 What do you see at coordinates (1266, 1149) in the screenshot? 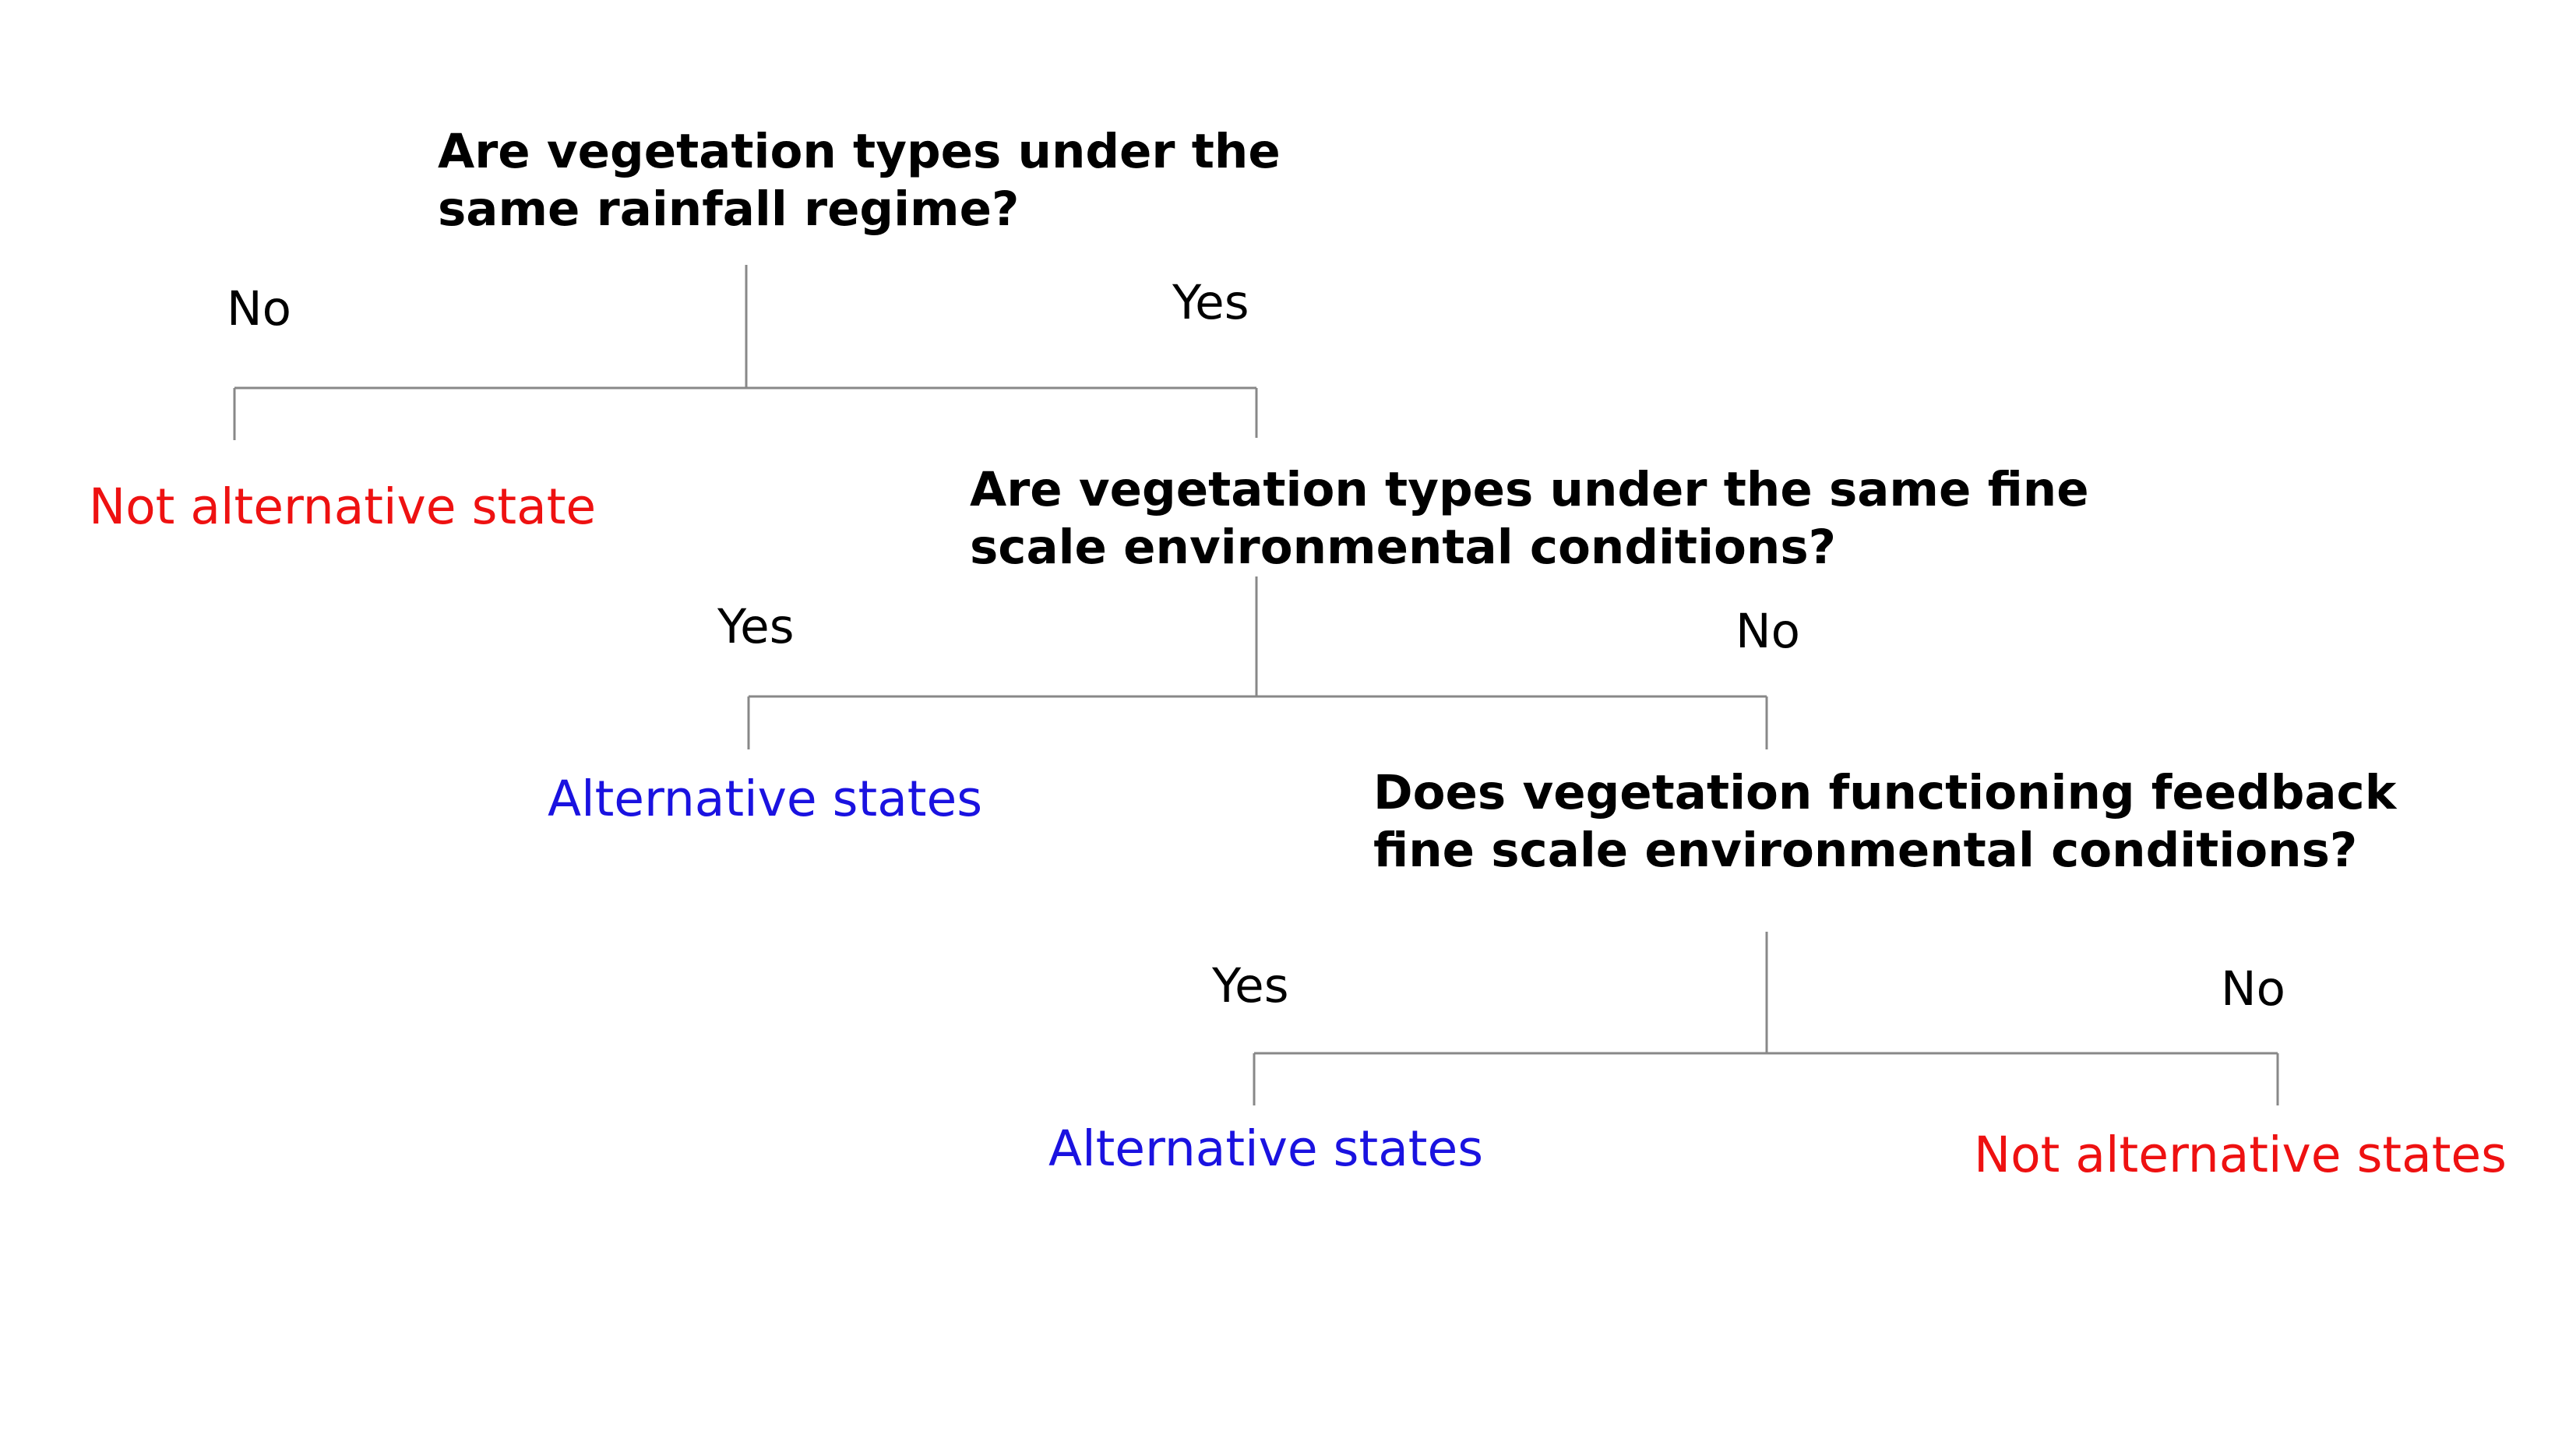
I see `q3-yes-outcome: Alternative states` at bounding box center [1266, 1149].